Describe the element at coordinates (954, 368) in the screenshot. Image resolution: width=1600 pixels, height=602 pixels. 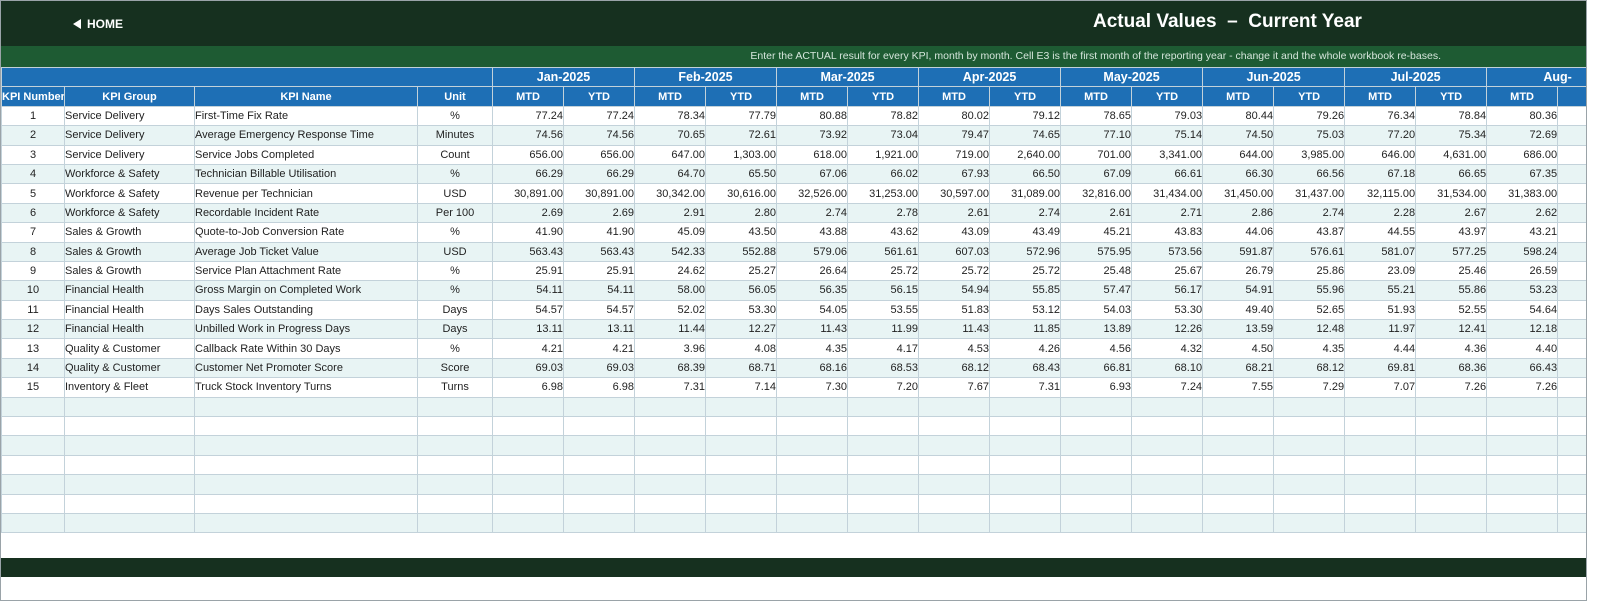
I see `cell-mtd: 68.12` at that location.